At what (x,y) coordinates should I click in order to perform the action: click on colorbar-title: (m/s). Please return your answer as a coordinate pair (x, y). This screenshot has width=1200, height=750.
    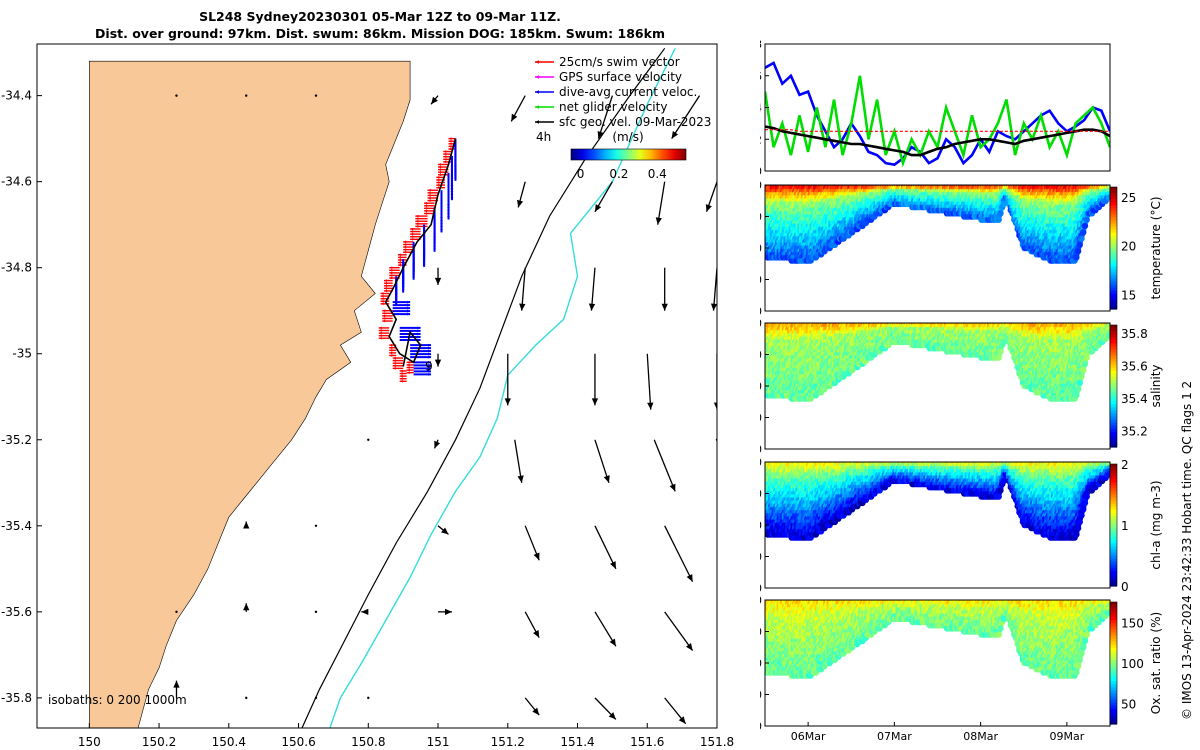
    Looking at the image, I should click on (627, 137).